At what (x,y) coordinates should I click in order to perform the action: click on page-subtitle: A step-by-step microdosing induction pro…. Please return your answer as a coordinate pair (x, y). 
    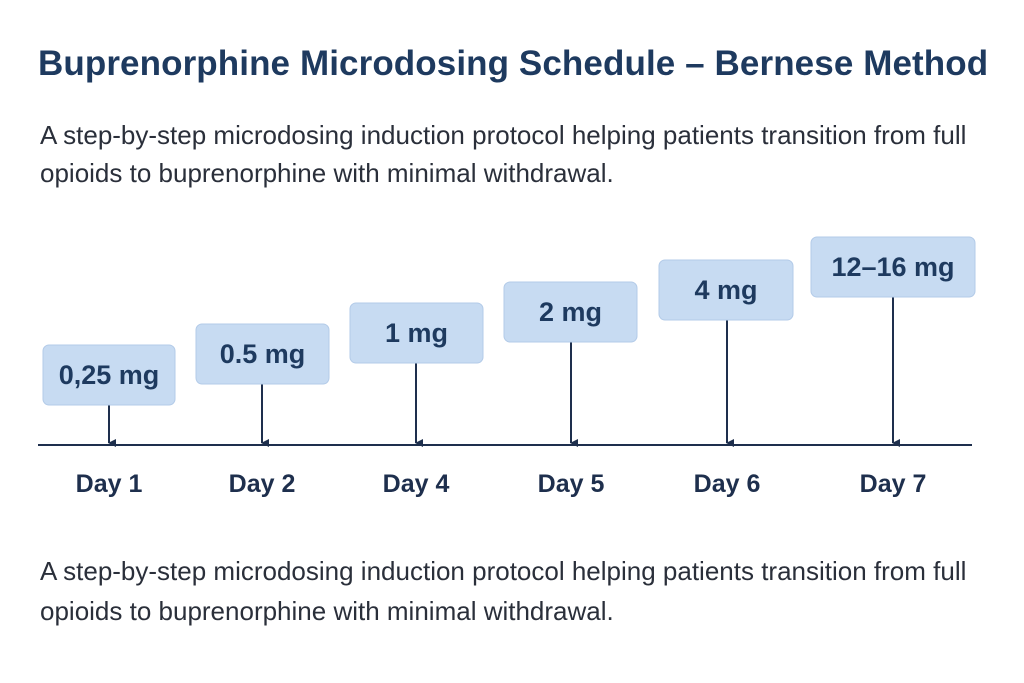
    Looking at the image, I should click on (503, 154).